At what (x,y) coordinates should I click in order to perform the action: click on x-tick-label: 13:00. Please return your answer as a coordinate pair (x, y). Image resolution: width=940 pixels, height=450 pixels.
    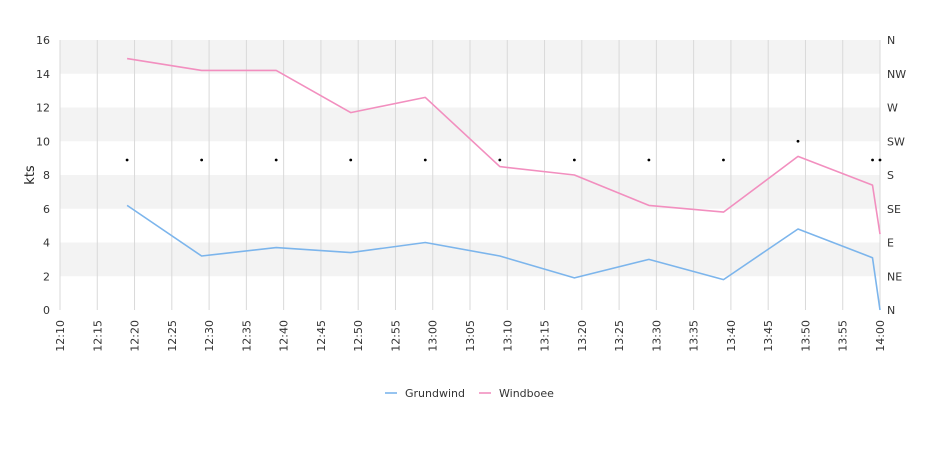
    Looking at the image, I should click on (433, 336).